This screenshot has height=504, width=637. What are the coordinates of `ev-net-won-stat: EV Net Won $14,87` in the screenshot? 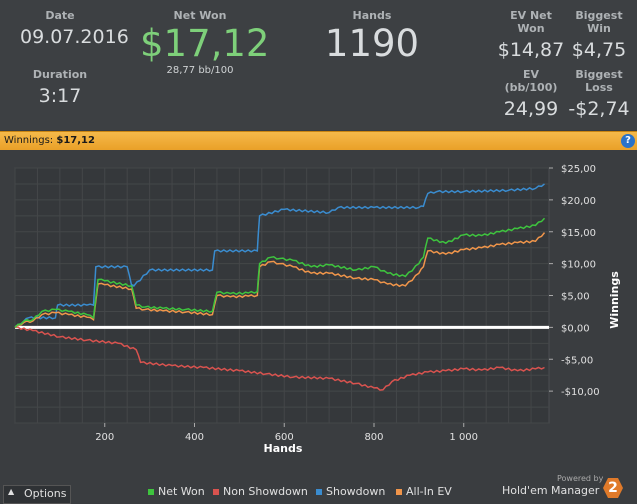 It's located at (531, 35).